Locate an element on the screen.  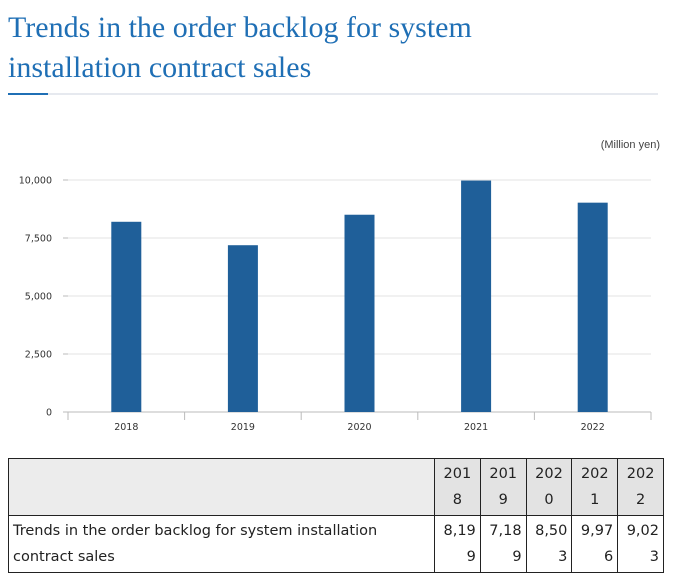
table-header-year: 2021 is located at coordinates (595, 487).